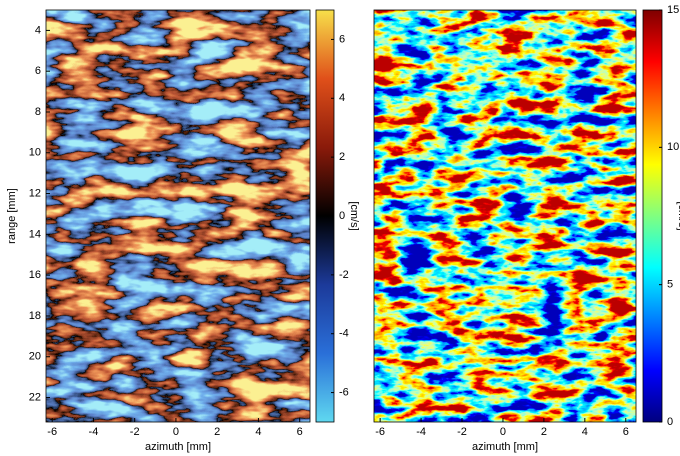 The height and width of the screenshot is (456, 680). Describe the element at coordinates (342, 98) in the screenshot. I see `colorbar-tick-label: 4` at that location.